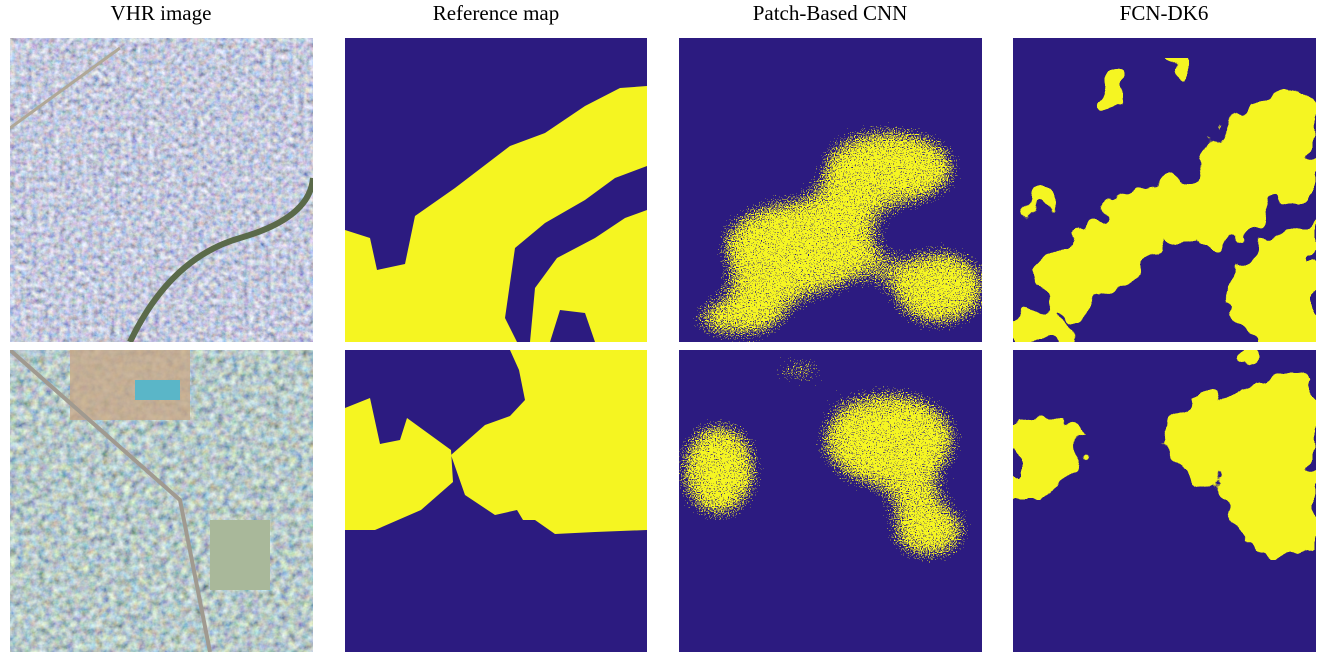  I want to click on column-title: Patch-Based CNN, so click(830, 13).